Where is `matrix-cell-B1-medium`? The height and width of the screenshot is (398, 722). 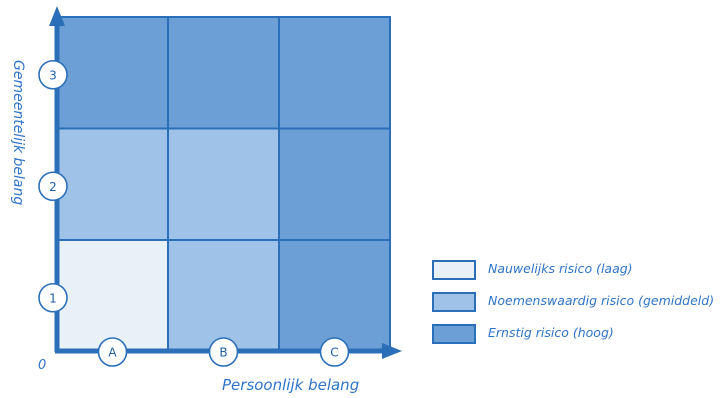 matrix-cell-B1-medium is located at coordinates (223, 296).